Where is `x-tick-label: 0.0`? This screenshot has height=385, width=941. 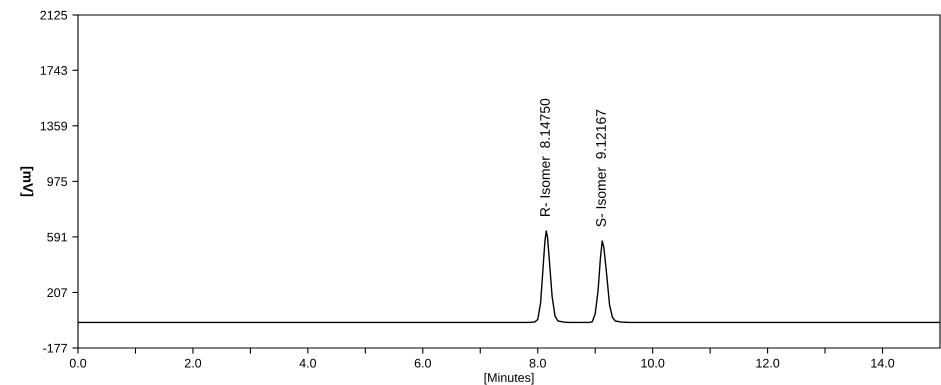 x-tick-label: 0.0 is located at coordinates (78, 363).